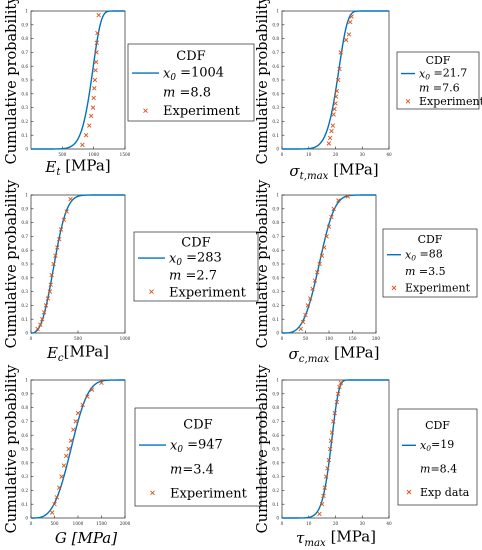  I want to click on x-tick-label: 10, so click(309, 154).